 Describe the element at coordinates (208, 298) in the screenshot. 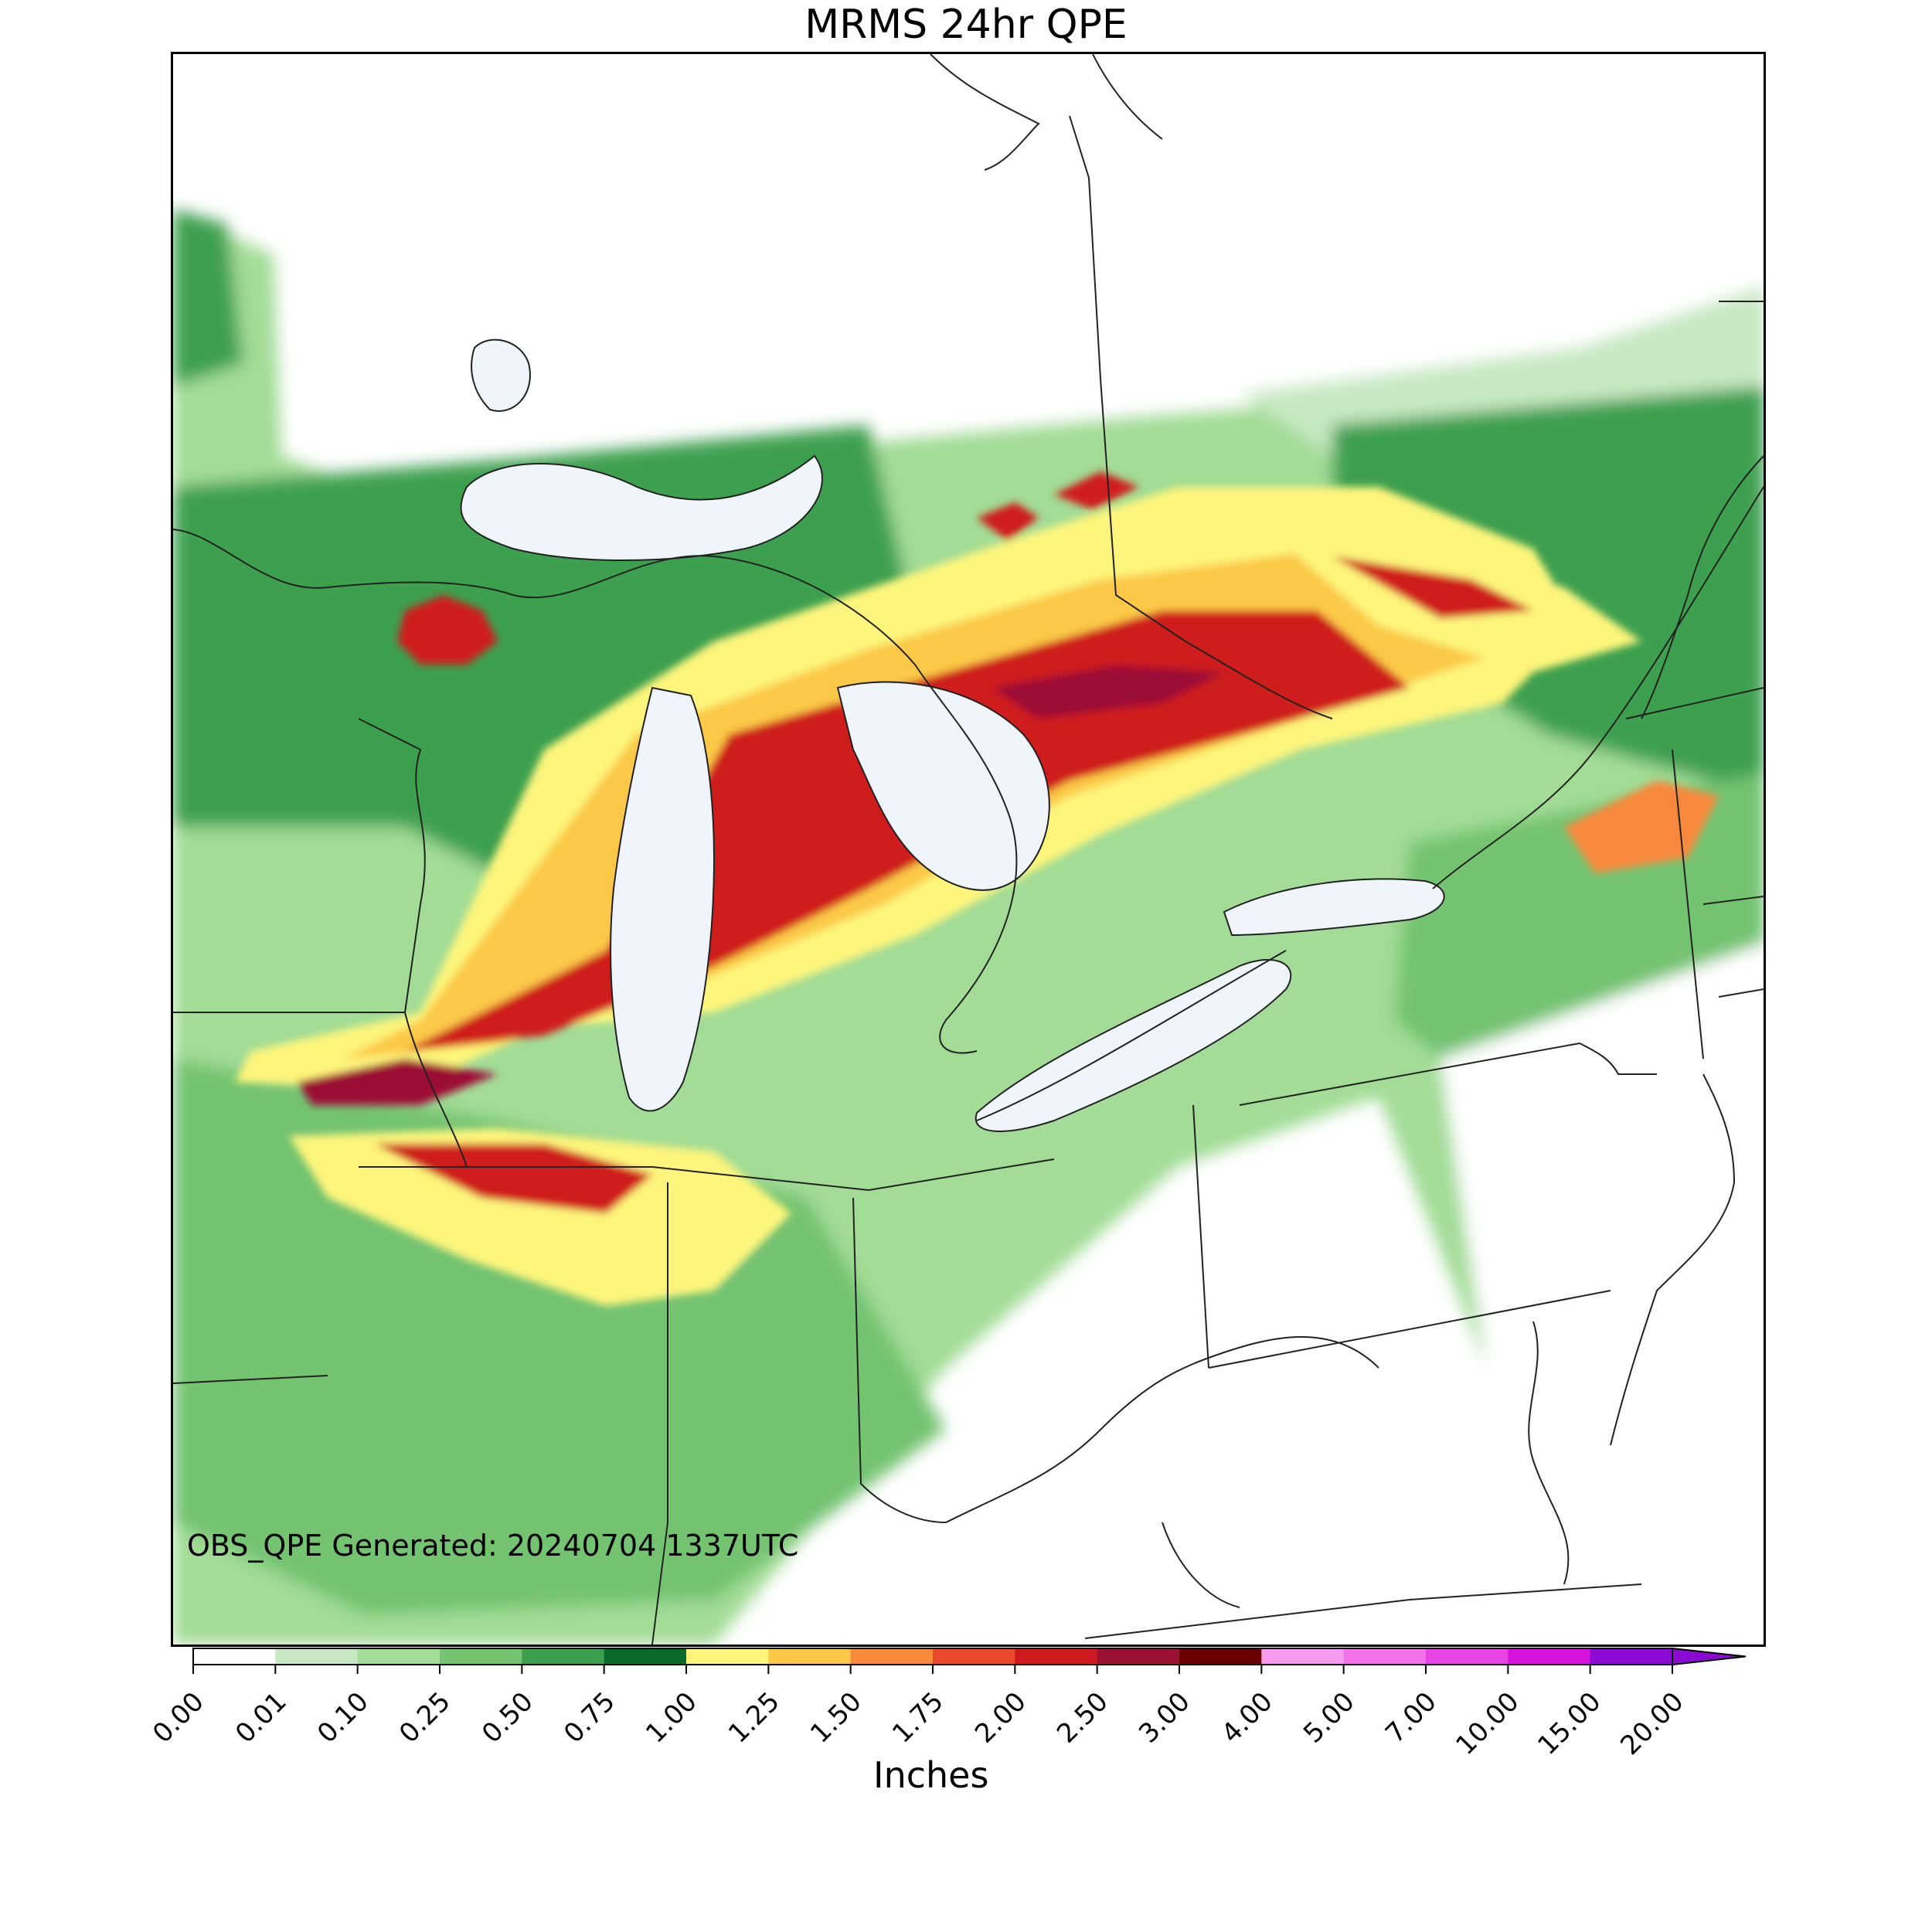

I see `precip-nw-corner` at that location.